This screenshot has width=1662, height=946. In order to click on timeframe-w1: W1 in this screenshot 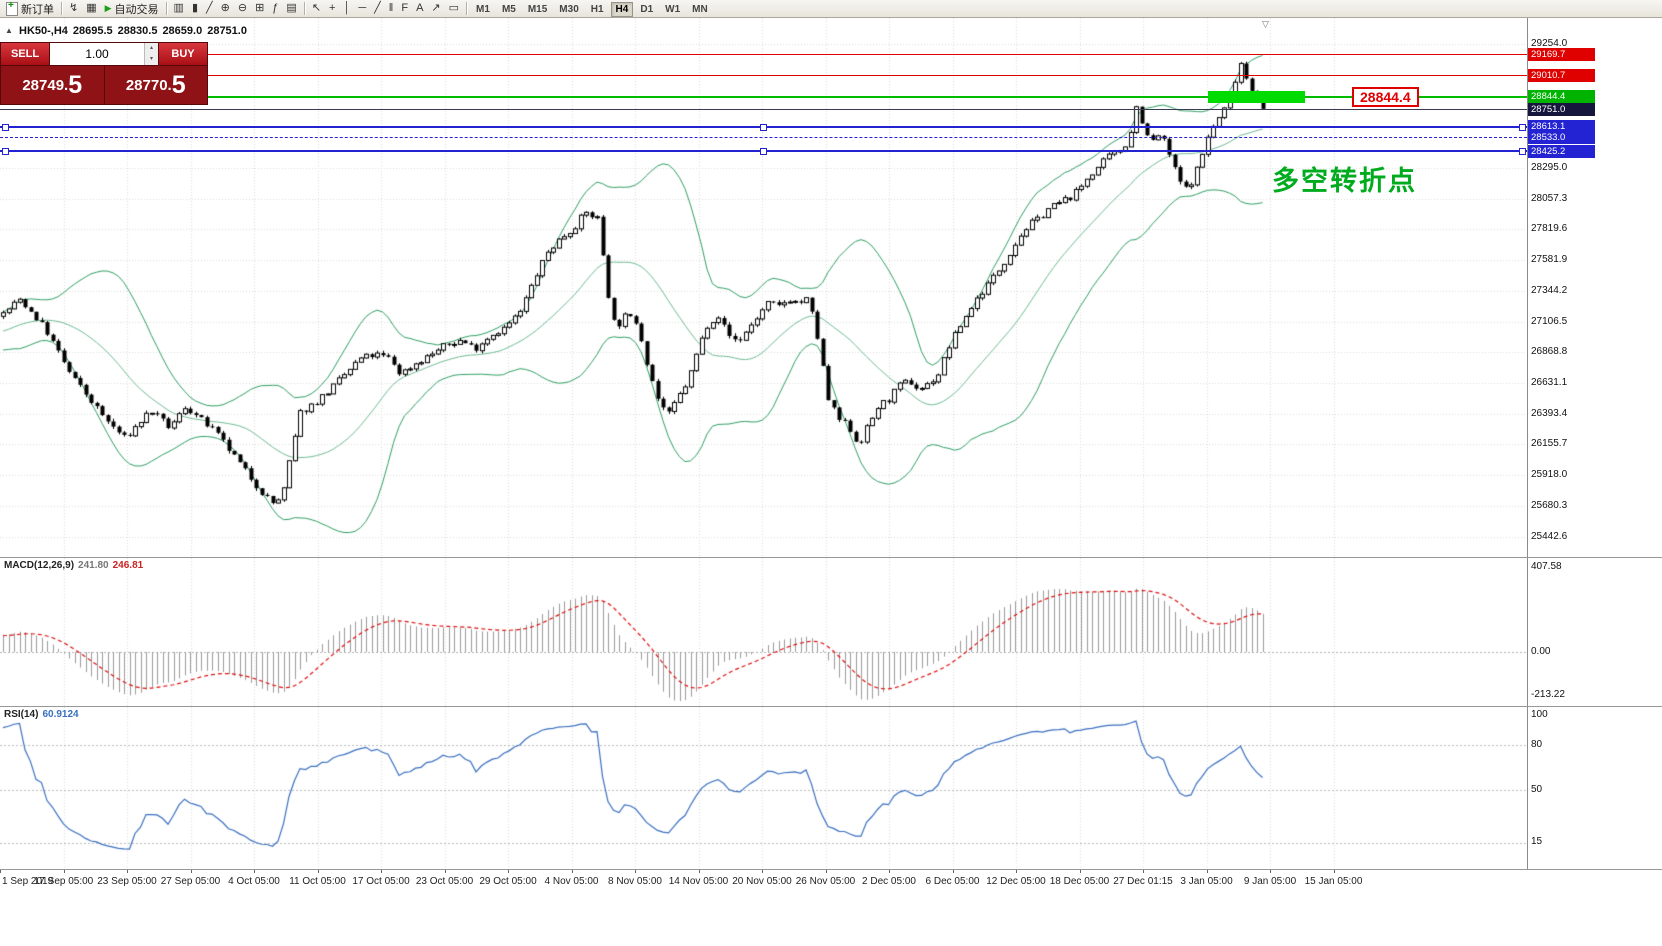, I will do `click(673, 9)`.